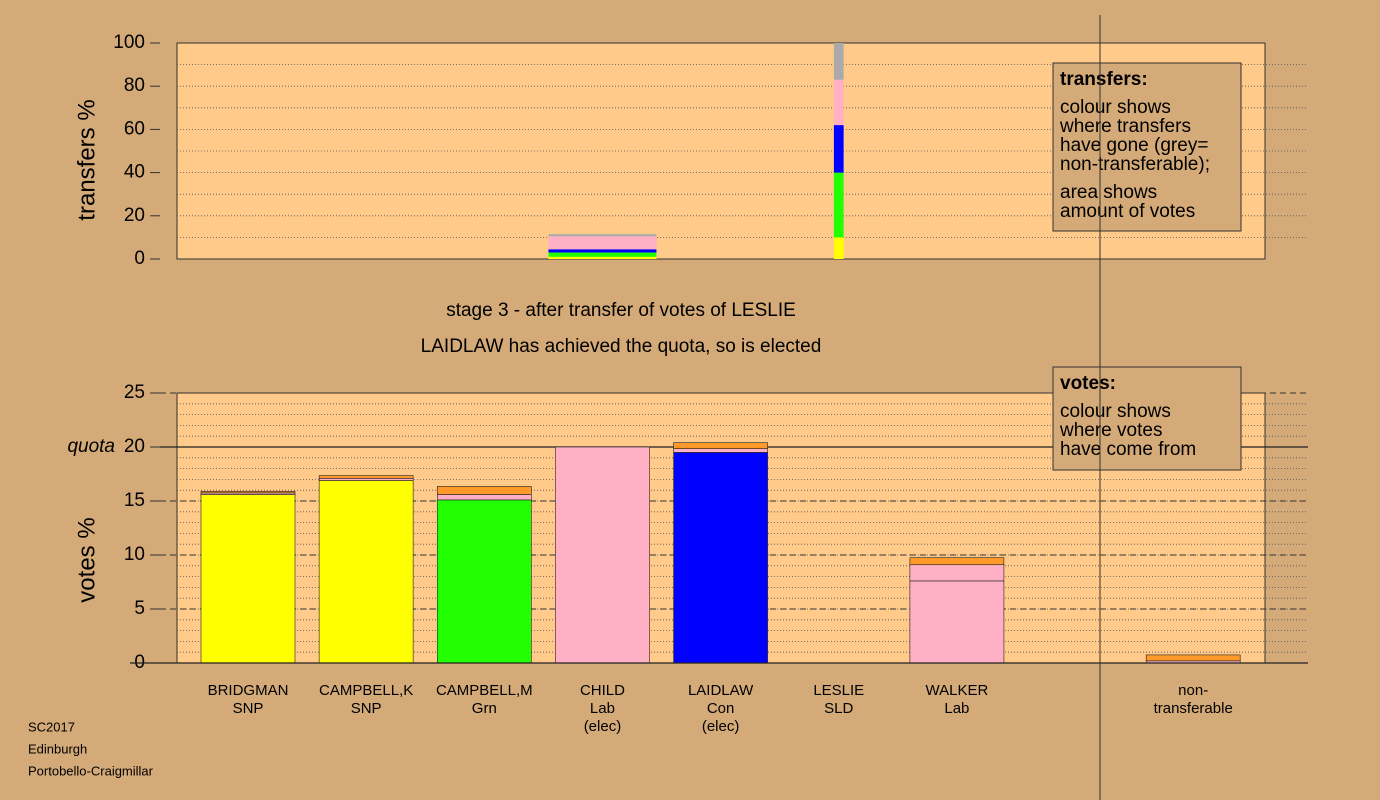  What do you see at coordinates (1128, 449) in the screenshot?
I see `legend-text: have come from` at bounding box center [1128, 449].